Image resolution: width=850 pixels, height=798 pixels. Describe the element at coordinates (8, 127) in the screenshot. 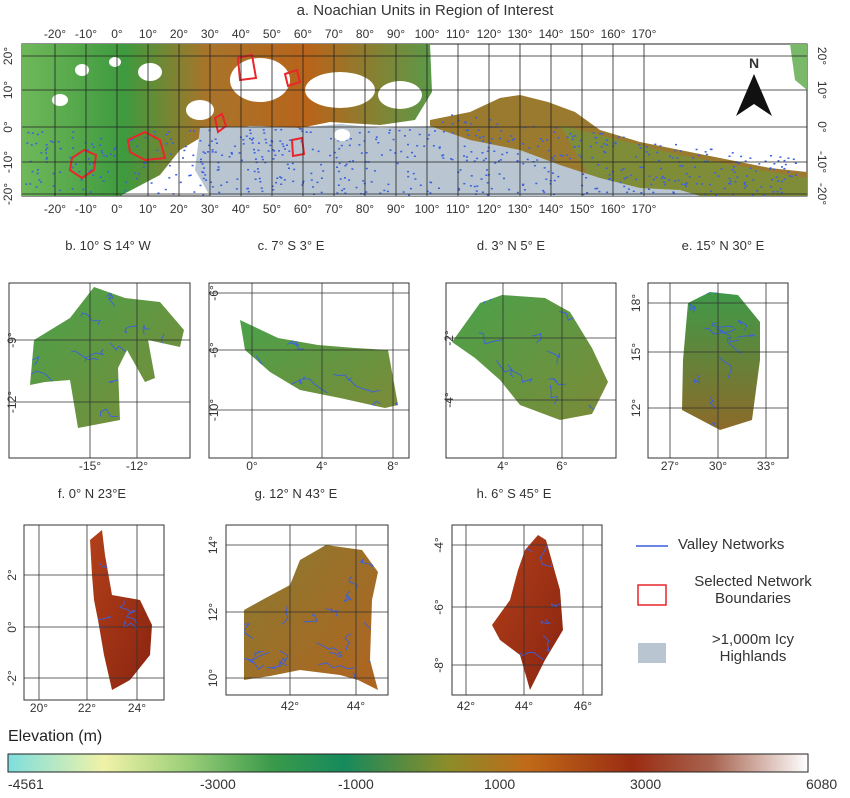

I see `lat-label-left: 0°` at that location.